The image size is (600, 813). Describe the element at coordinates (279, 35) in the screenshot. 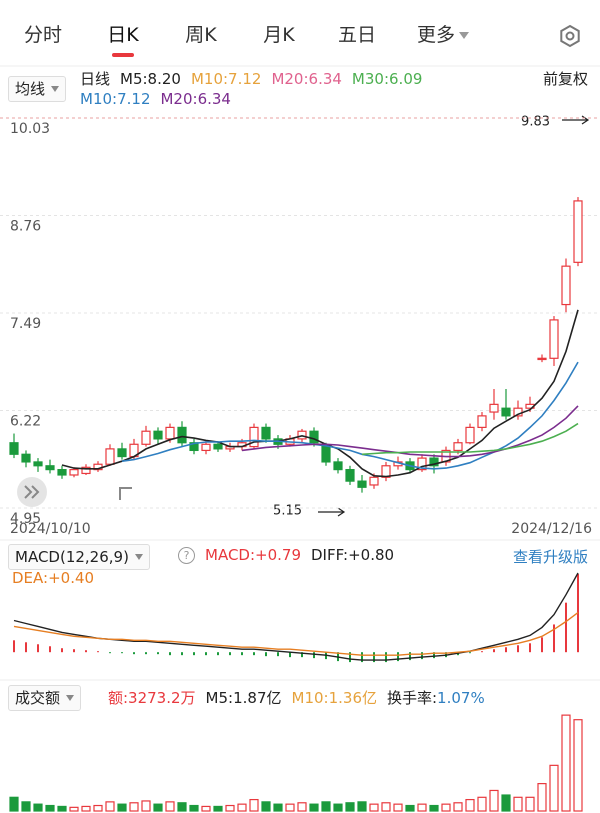

I see `tab: 月K` at that location.